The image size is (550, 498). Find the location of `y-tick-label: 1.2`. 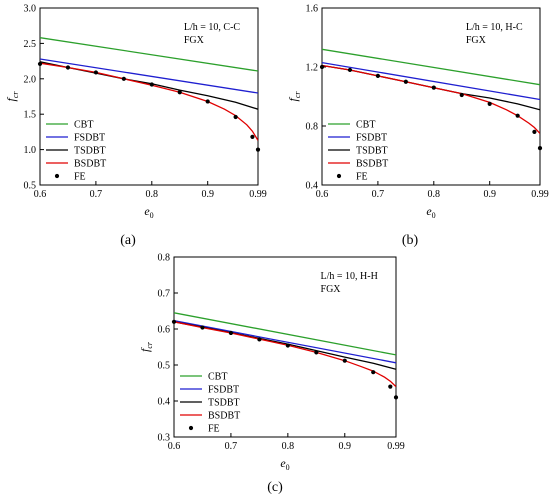

y-tick-label: 1.2 is located at coordinates (312, 68).